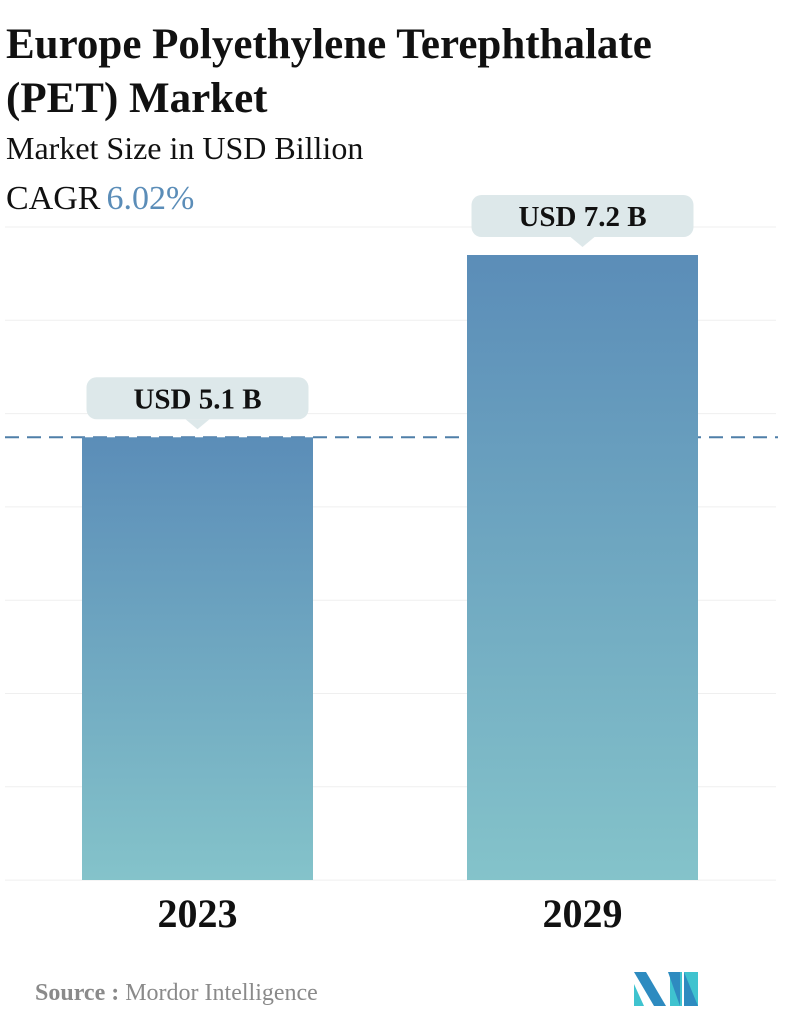 Image resolution: width=796 pixels, height=1034 pixels. I want to click on source-label: Source :, so click(77, 993).